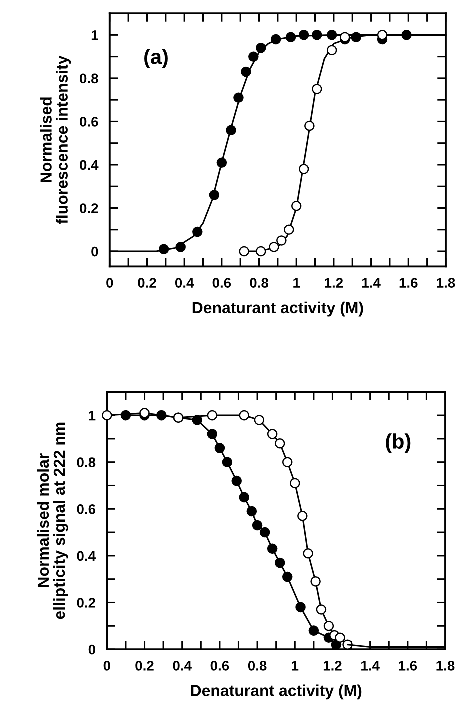 This screenshot has height=713, width=456. What do you see at coordinates (56, 140) in the screenshot?
I see `y-axis-title: Normalised fluorescence intensity` at bounding box center [56, 140].